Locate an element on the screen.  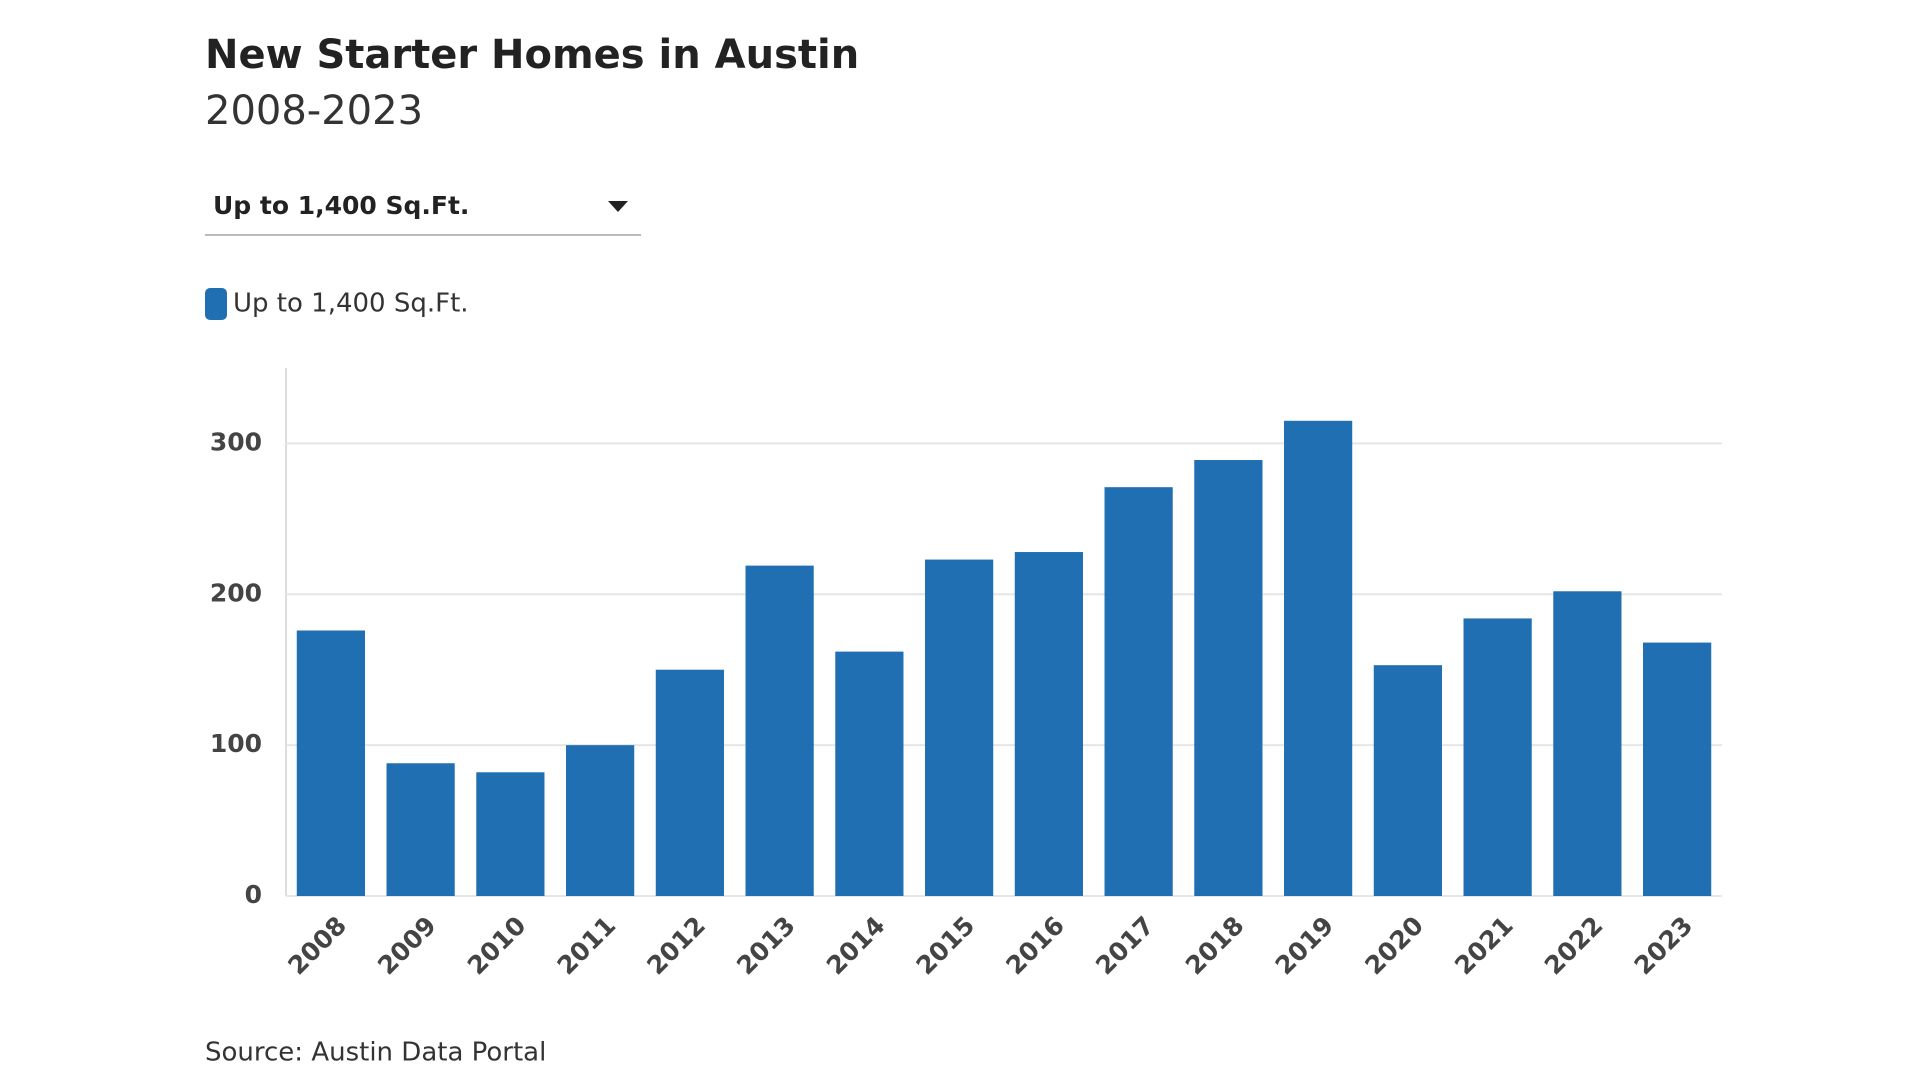
x-tick-label: 2022 is located at coordinates (1574, 946).